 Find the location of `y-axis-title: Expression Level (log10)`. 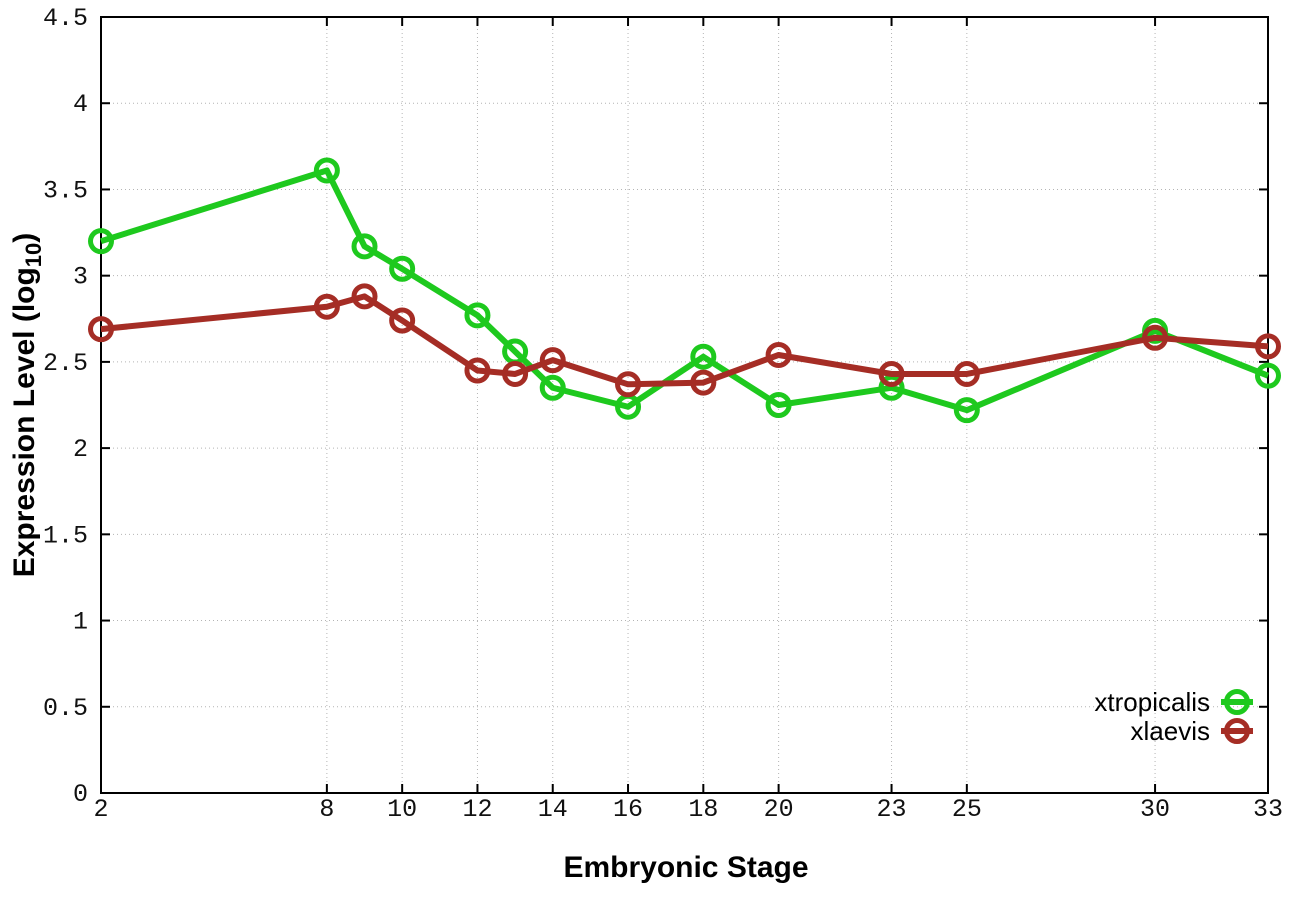

y-axis-title: Expression Level (log10) is located at coordinates (27, 405).